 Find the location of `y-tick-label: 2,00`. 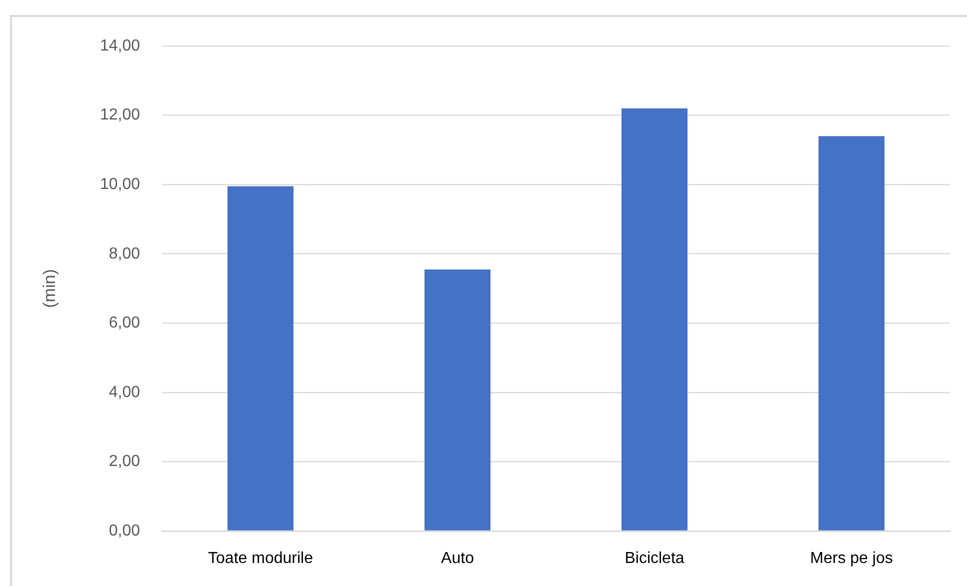

y-tick-label: 2,00 is located at coordinates (124, 461).